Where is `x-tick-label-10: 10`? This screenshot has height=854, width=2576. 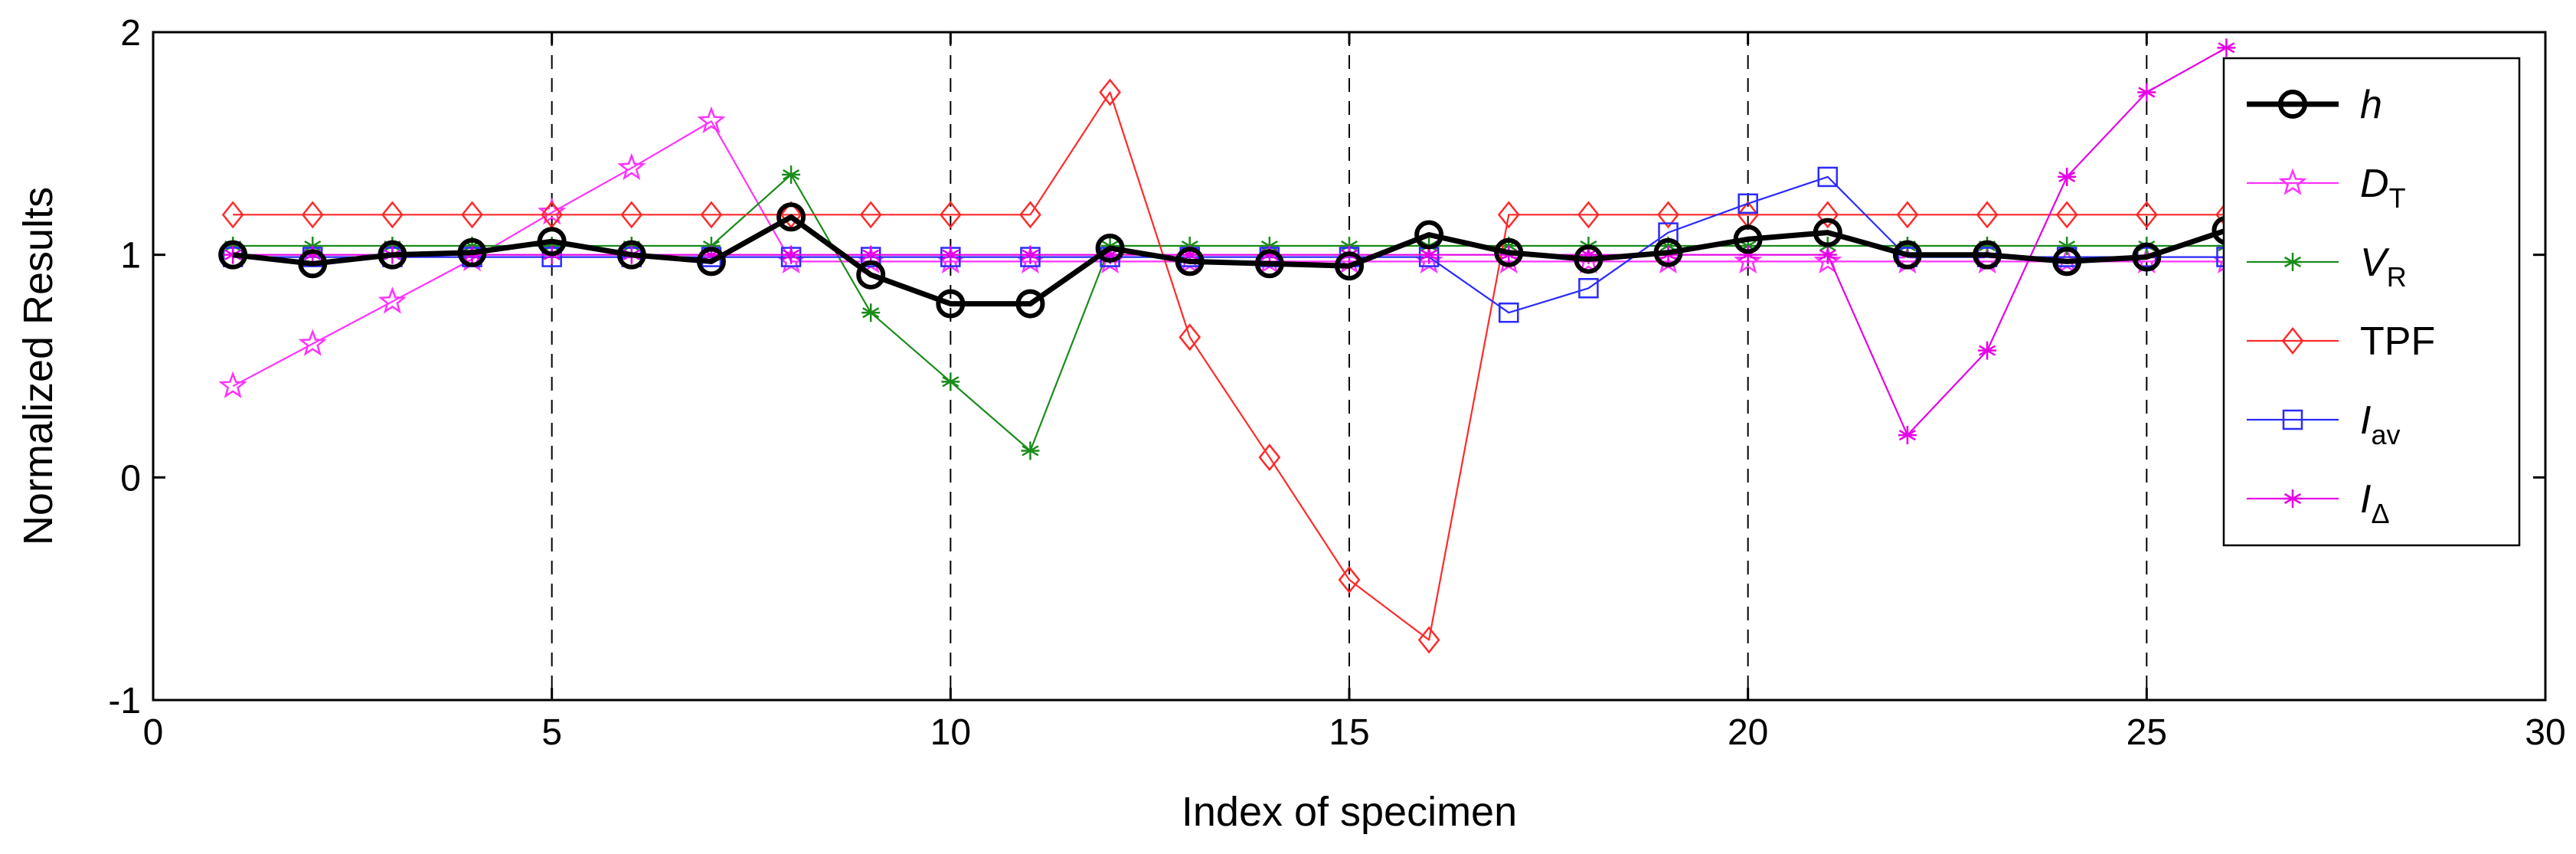
x-tick-label-10: 10 is located at coordinates (950, 733).